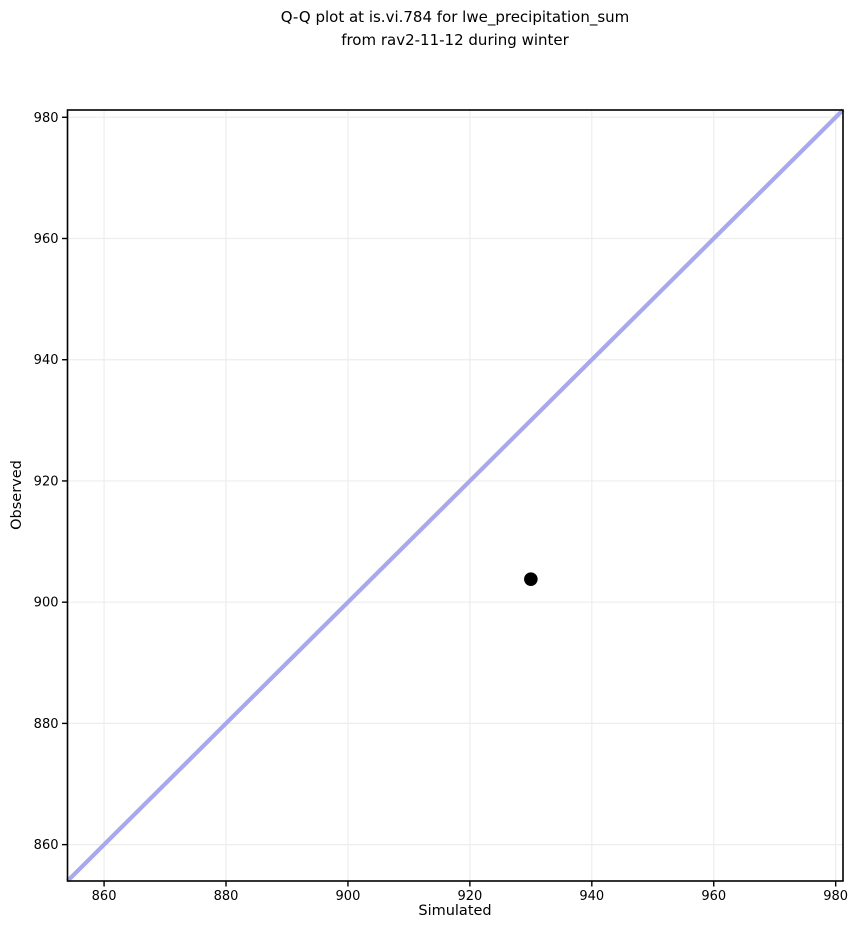 The height and width of the screenshot is (934, 858). What do you see at coordinates (46, 603) in the screenshot?
I see `y-tick-label: 900` at bounding box center [46, 603].